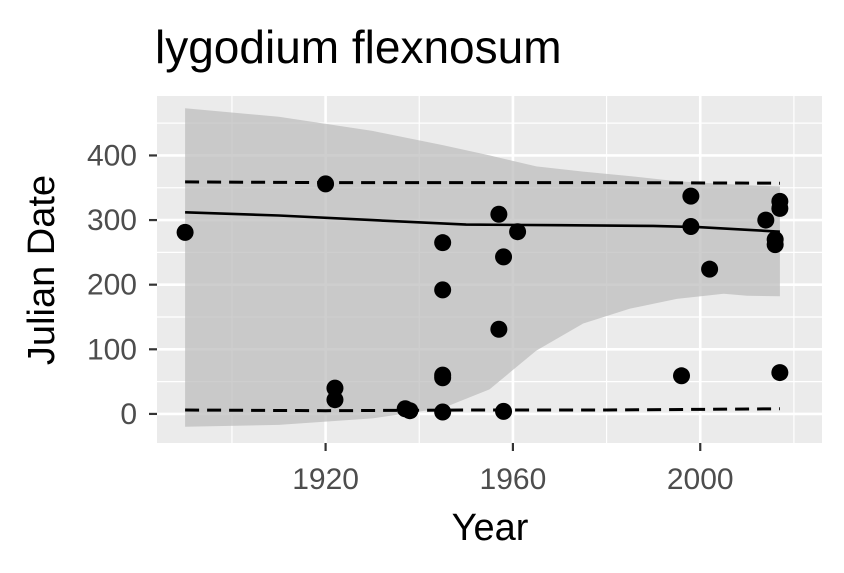  Describe the element at coordinates (482, 410) in the screenshot. I see `lower-dashed-line` at that location.